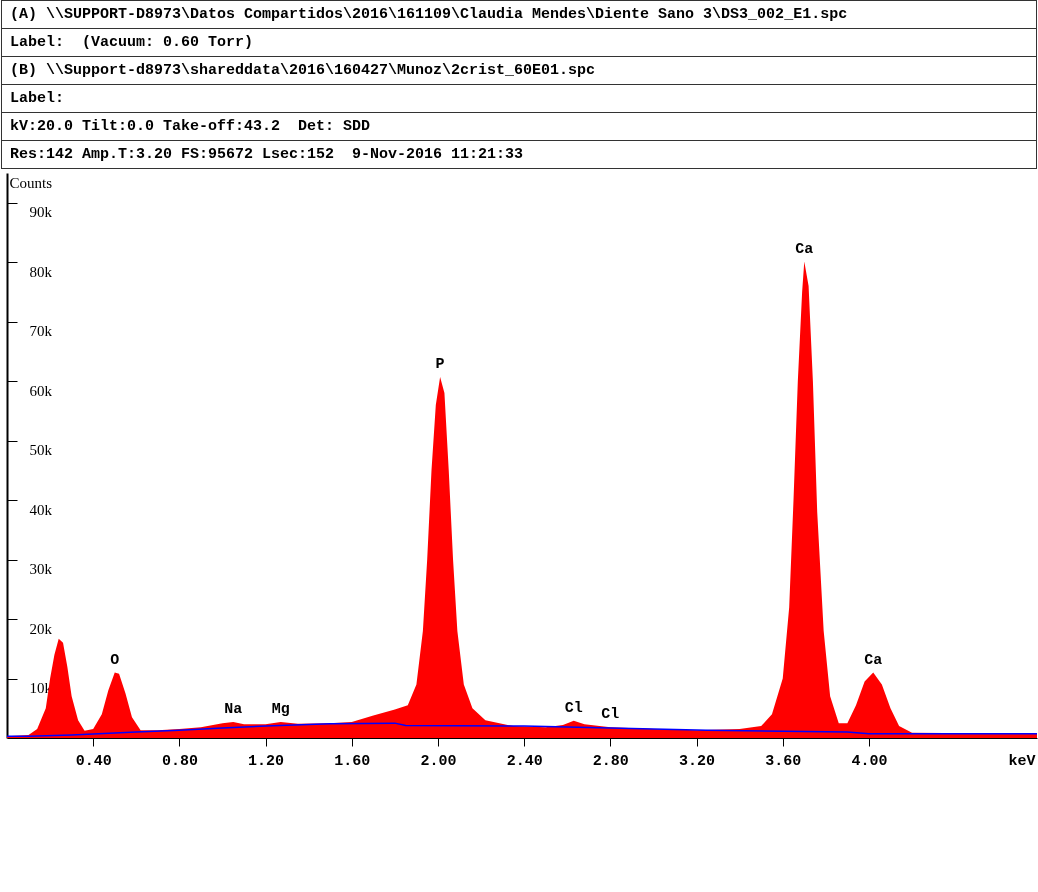 The height and width of the screenshot is (892, 1038). Describe the element at coordinates (41, 450) in the screenshot. I see `y-tick-label: 50k` at that location.